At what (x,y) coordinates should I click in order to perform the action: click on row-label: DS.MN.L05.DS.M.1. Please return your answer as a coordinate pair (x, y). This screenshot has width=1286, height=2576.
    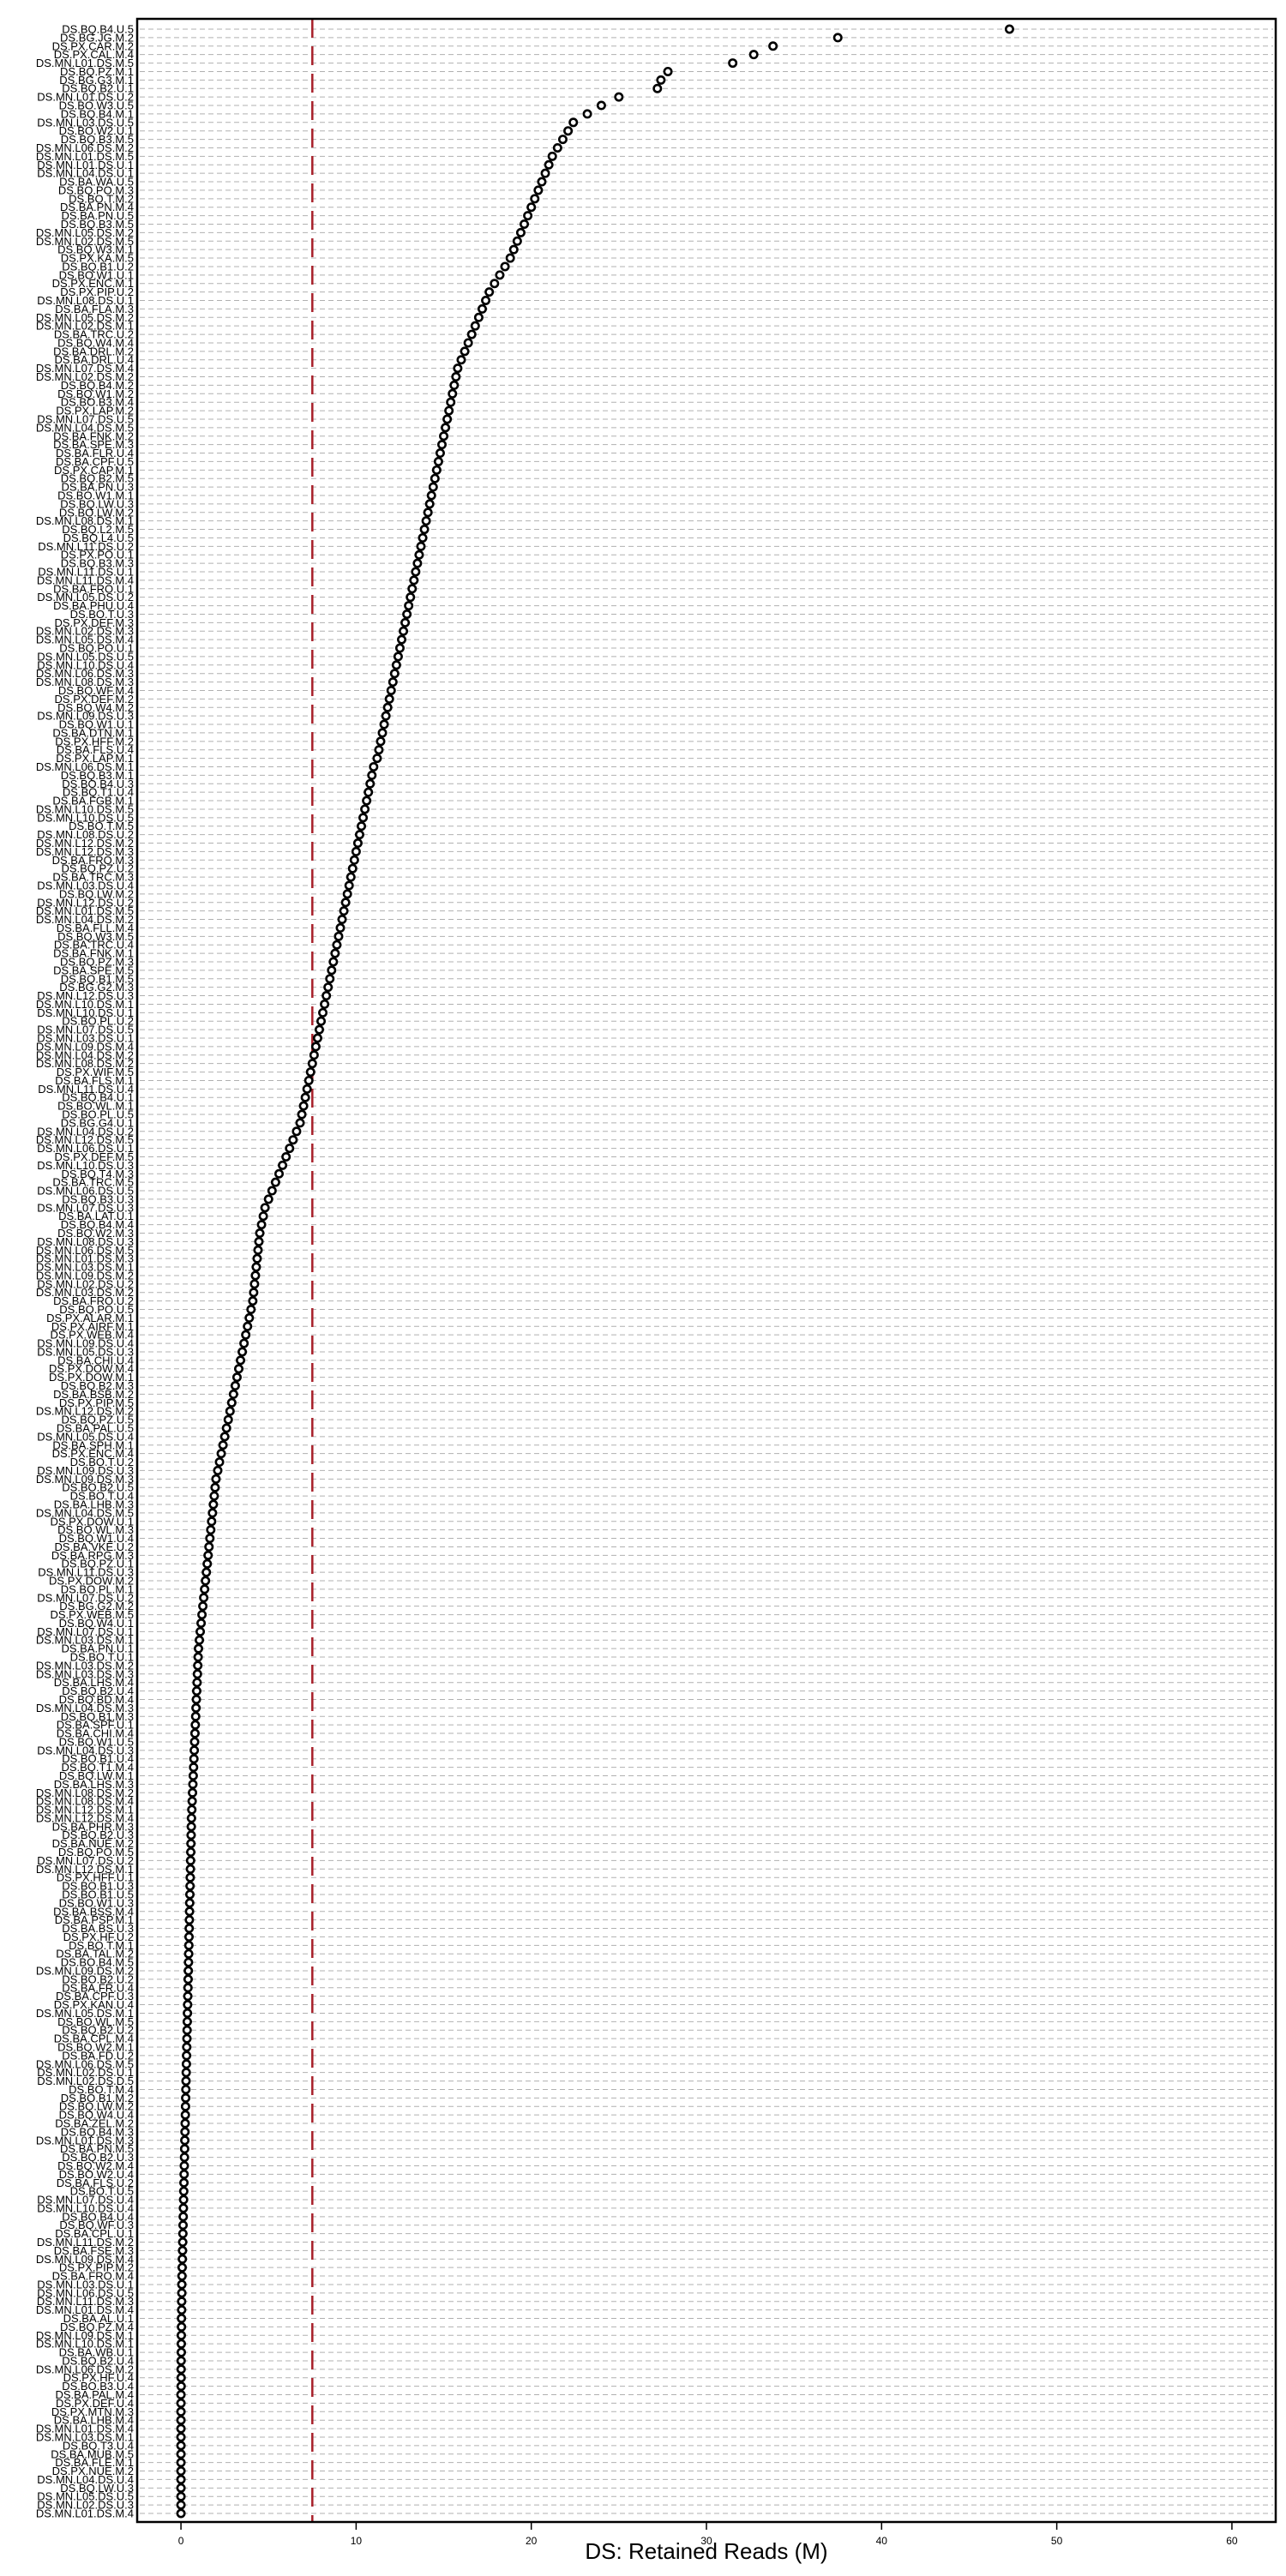
    Looking at the image, I should click on (85, 2013).